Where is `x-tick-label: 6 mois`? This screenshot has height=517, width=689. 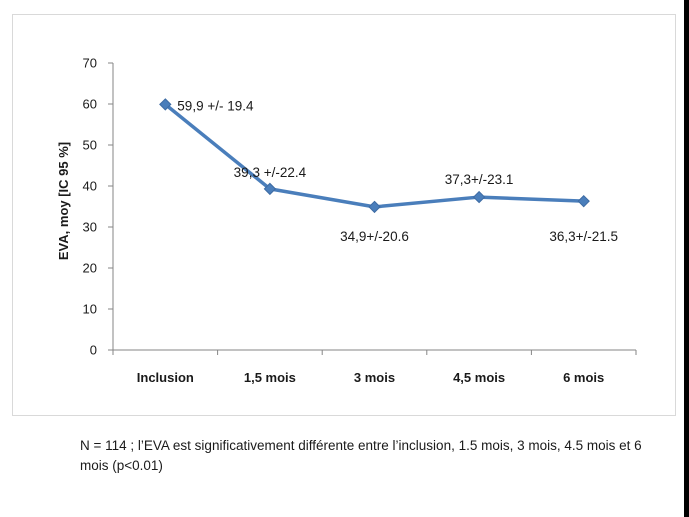 x-tick-label: 6 mois is located at coordinates (583, 377).